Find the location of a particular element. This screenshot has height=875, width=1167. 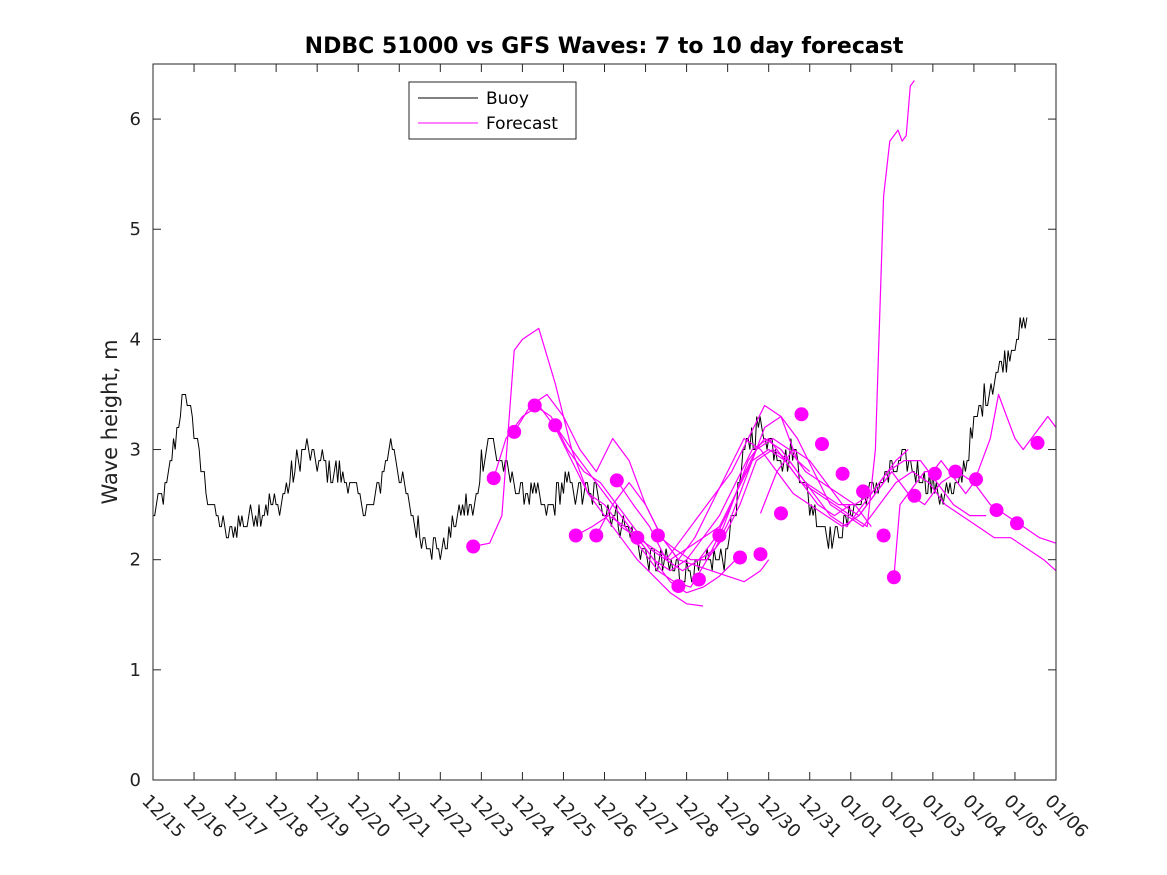

y-tick-label: 2 is located at coordinates (135, 560).